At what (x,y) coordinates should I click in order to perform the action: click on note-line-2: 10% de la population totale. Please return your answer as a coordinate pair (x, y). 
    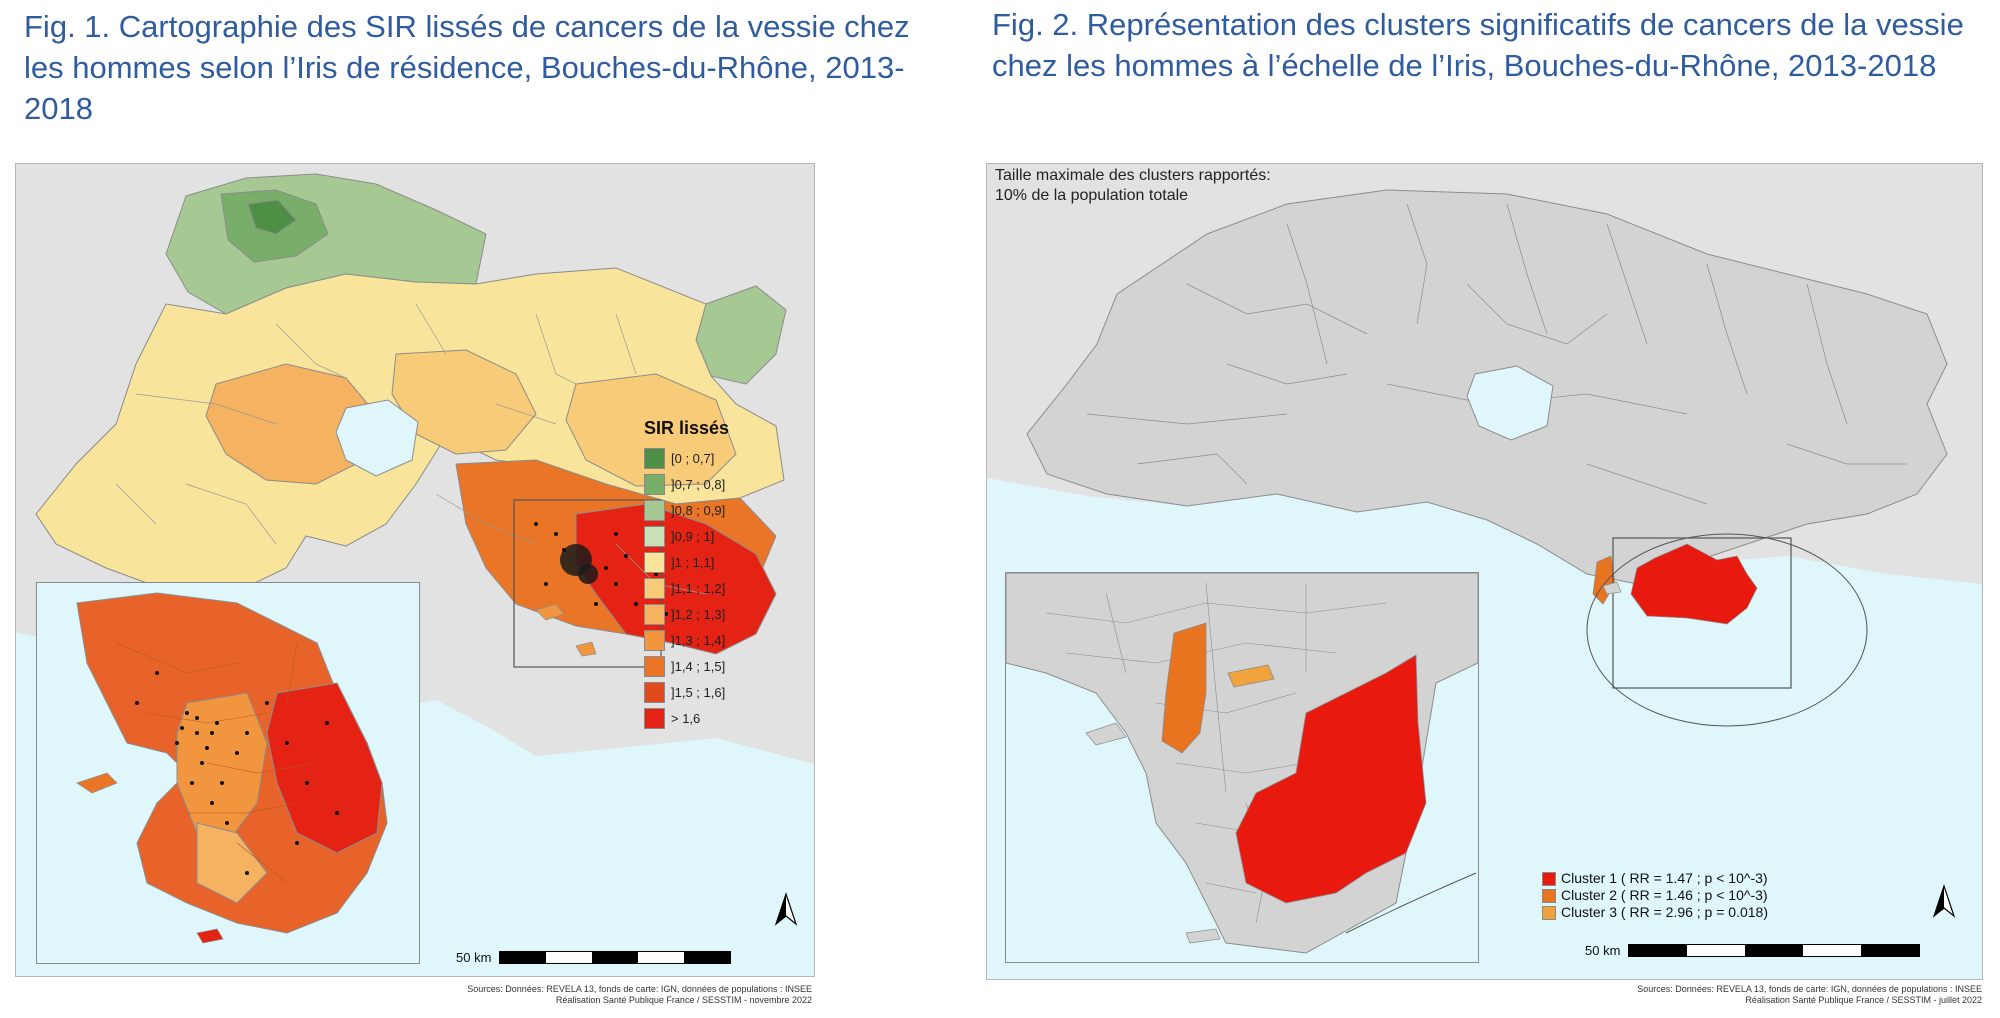
    Looking at the image, I should click on (1092, 195).